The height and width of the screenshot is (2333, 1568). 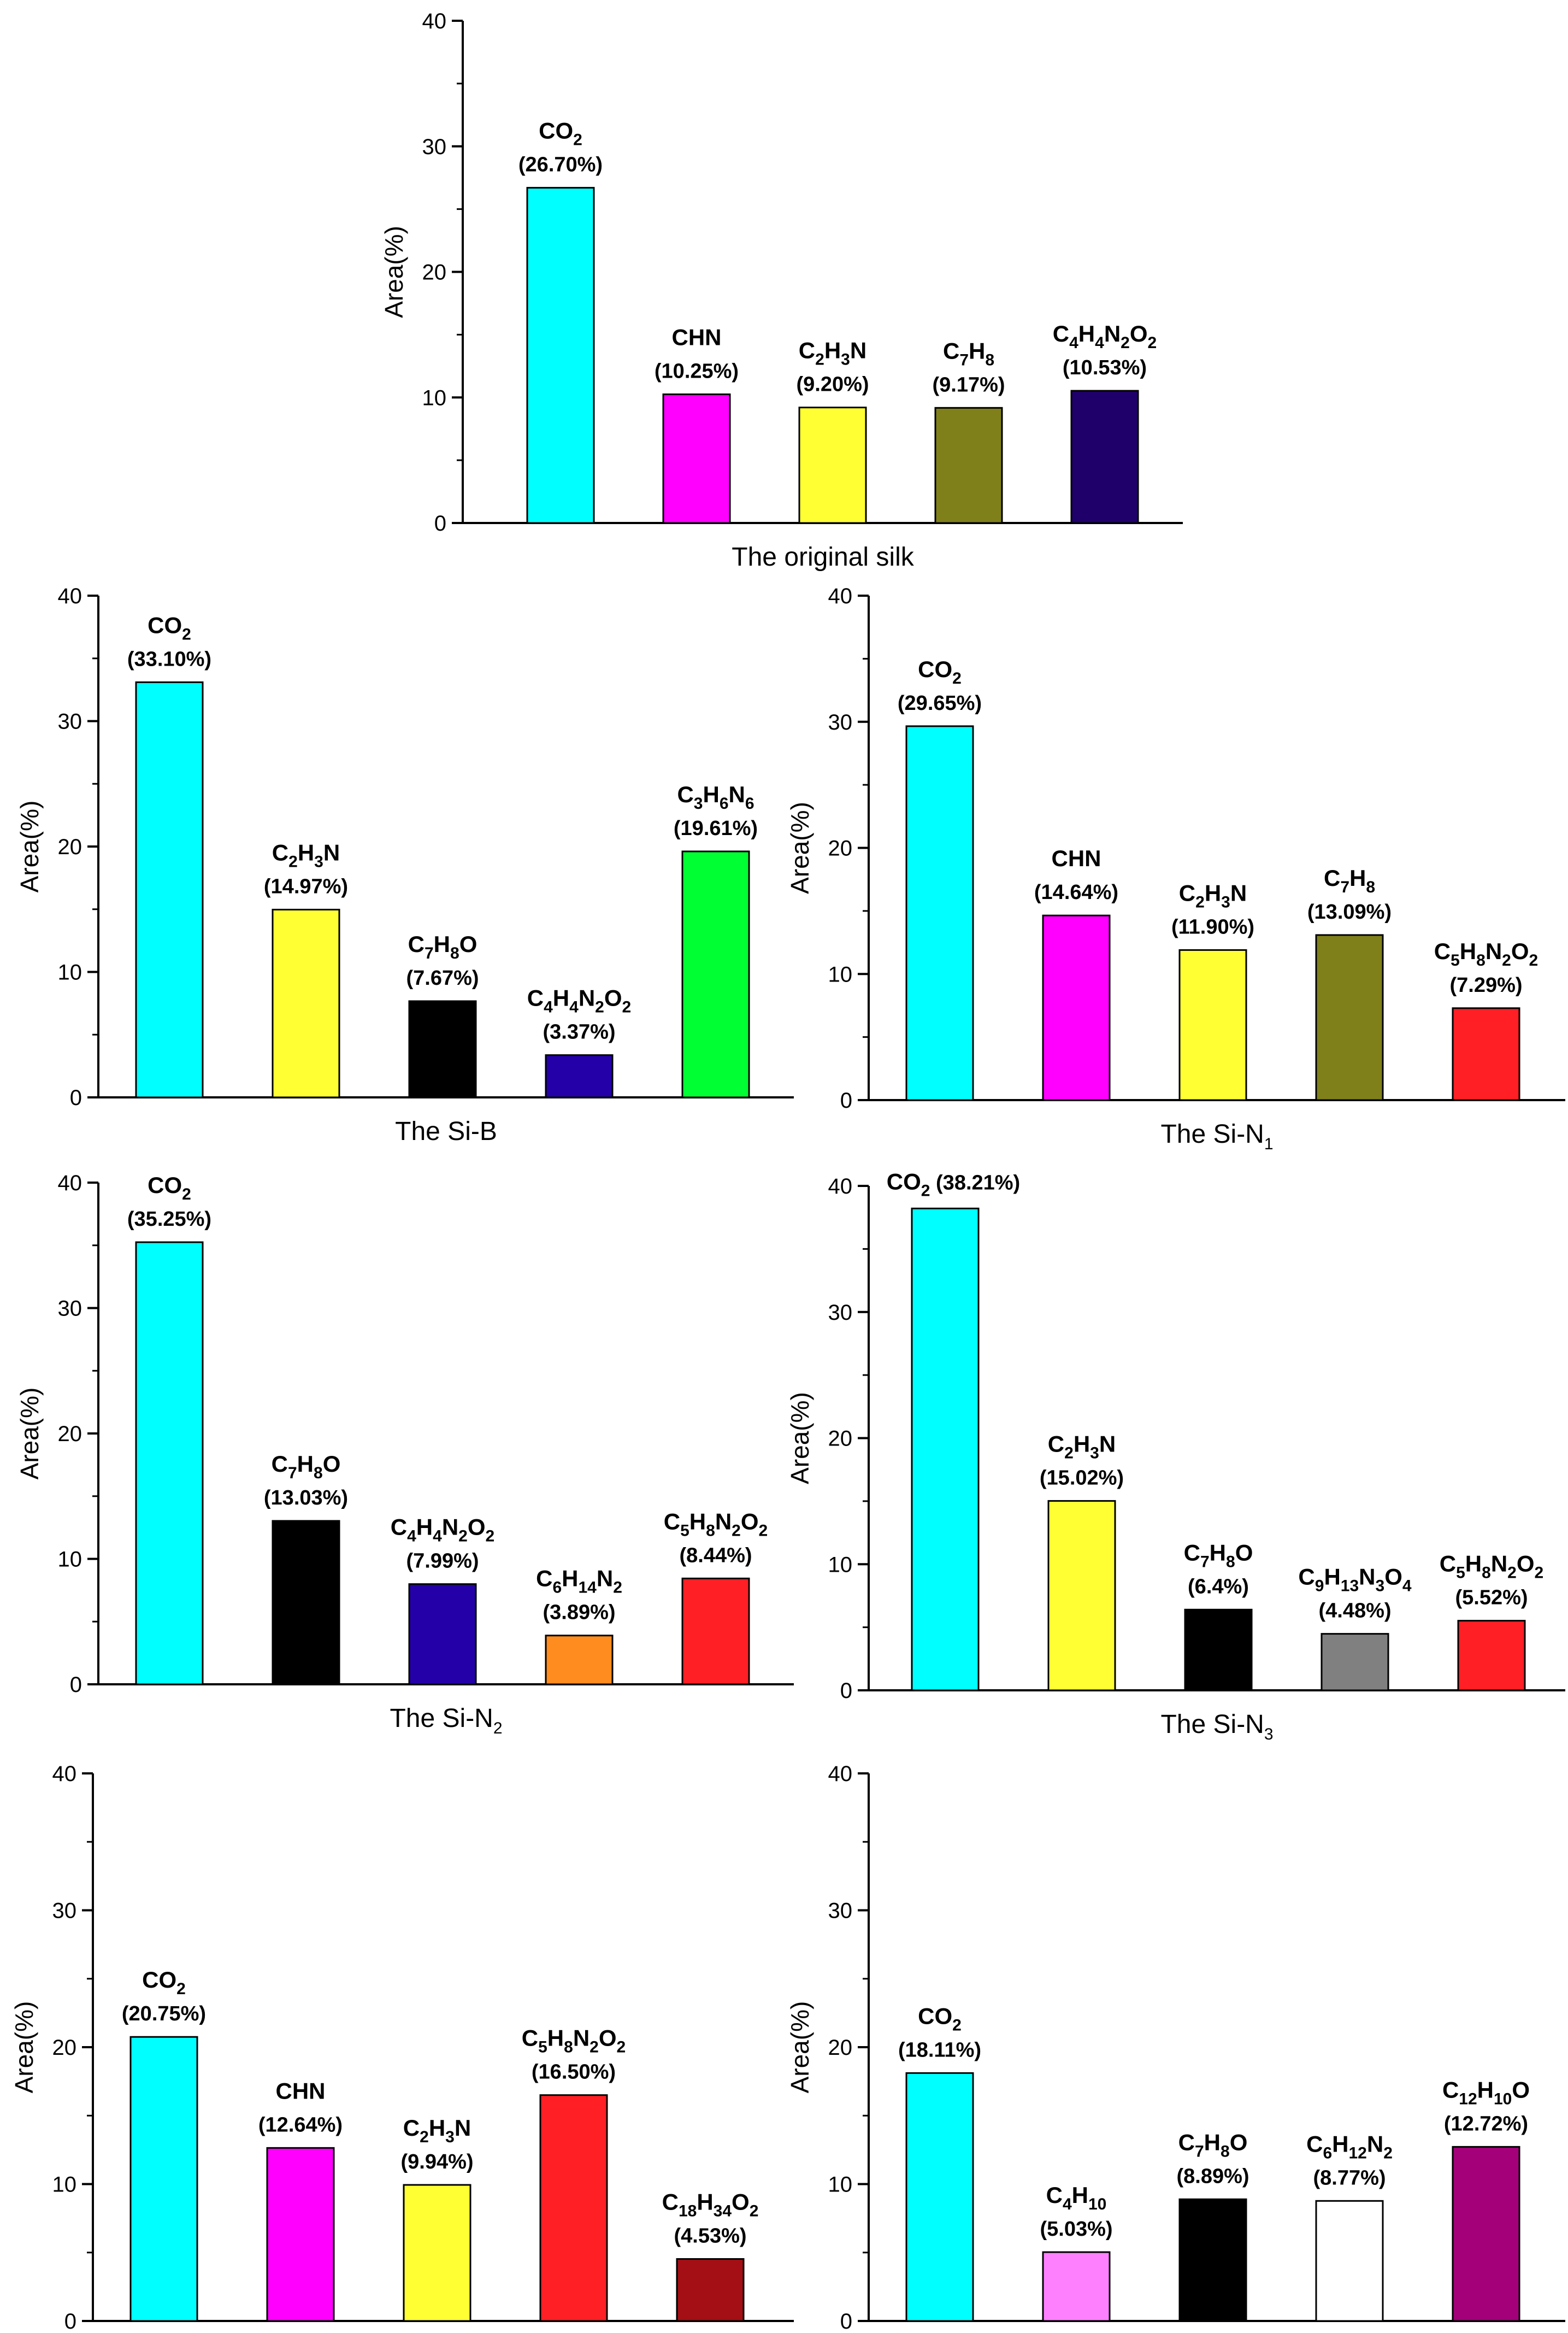 I want to click on bar-value-label: (20.75%), so click(x=164, y=2013).